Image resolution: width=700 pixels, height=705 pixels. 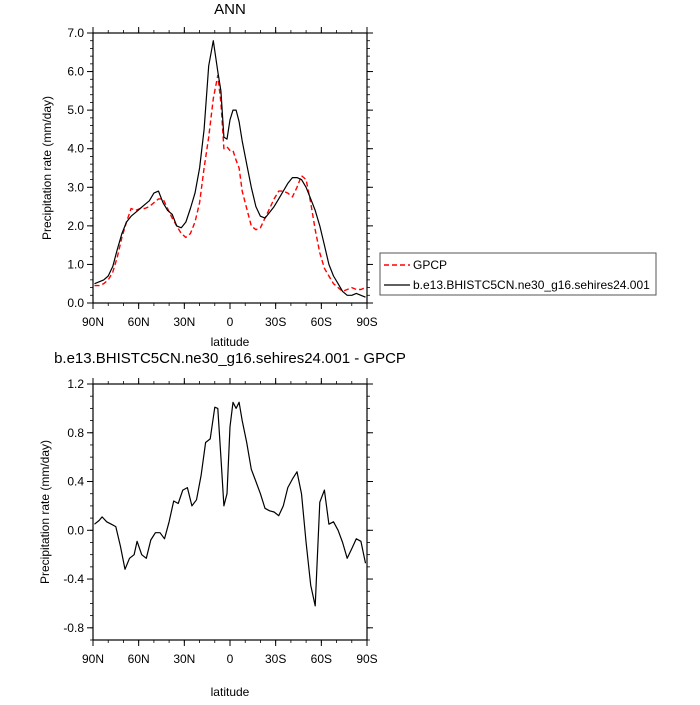 What do you see at coordinates (73, 579) in the screenshot?
I see `y-tick-label: -0.4` at bounding box center [73, 579].